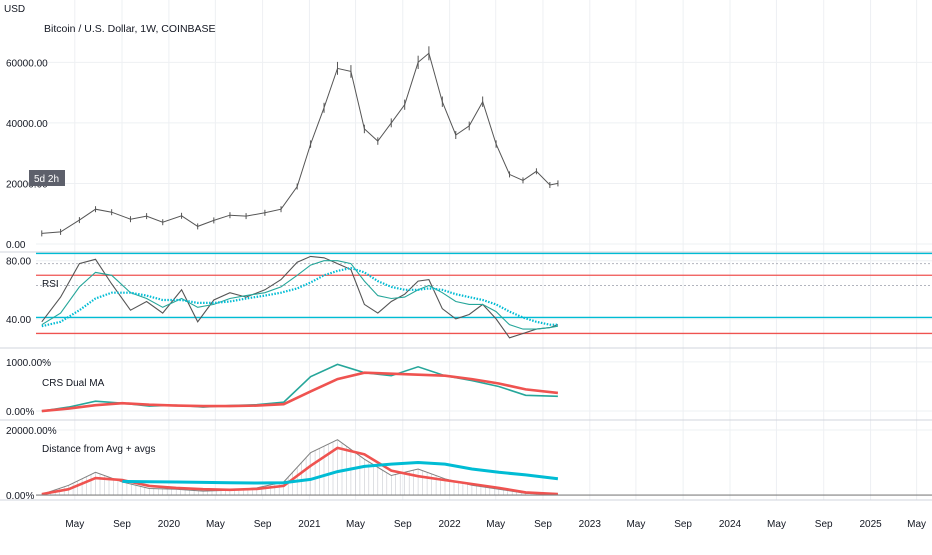 Image resolution: width=932 pixels, height=555 pixels. Describe the element at coordinates (73, 383) in the screenshot. I see `pane-title: CRS Dual MA` at that location.